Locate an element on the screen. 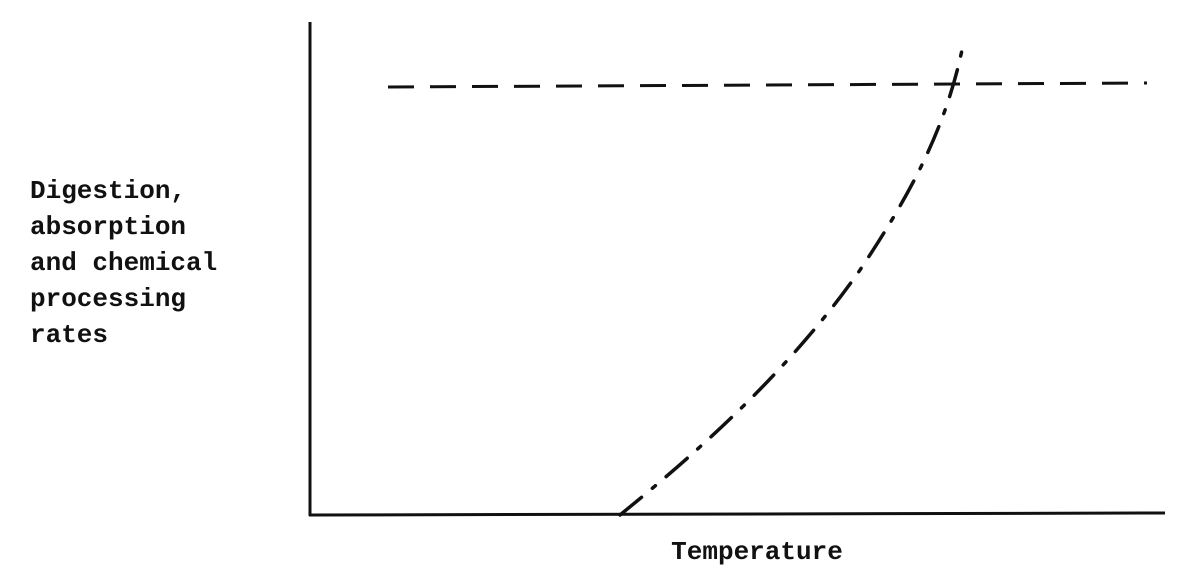 This screenshot has height=574, width=1190. y-axis-label-line: Digestion, is located at coordinates (108, 191).